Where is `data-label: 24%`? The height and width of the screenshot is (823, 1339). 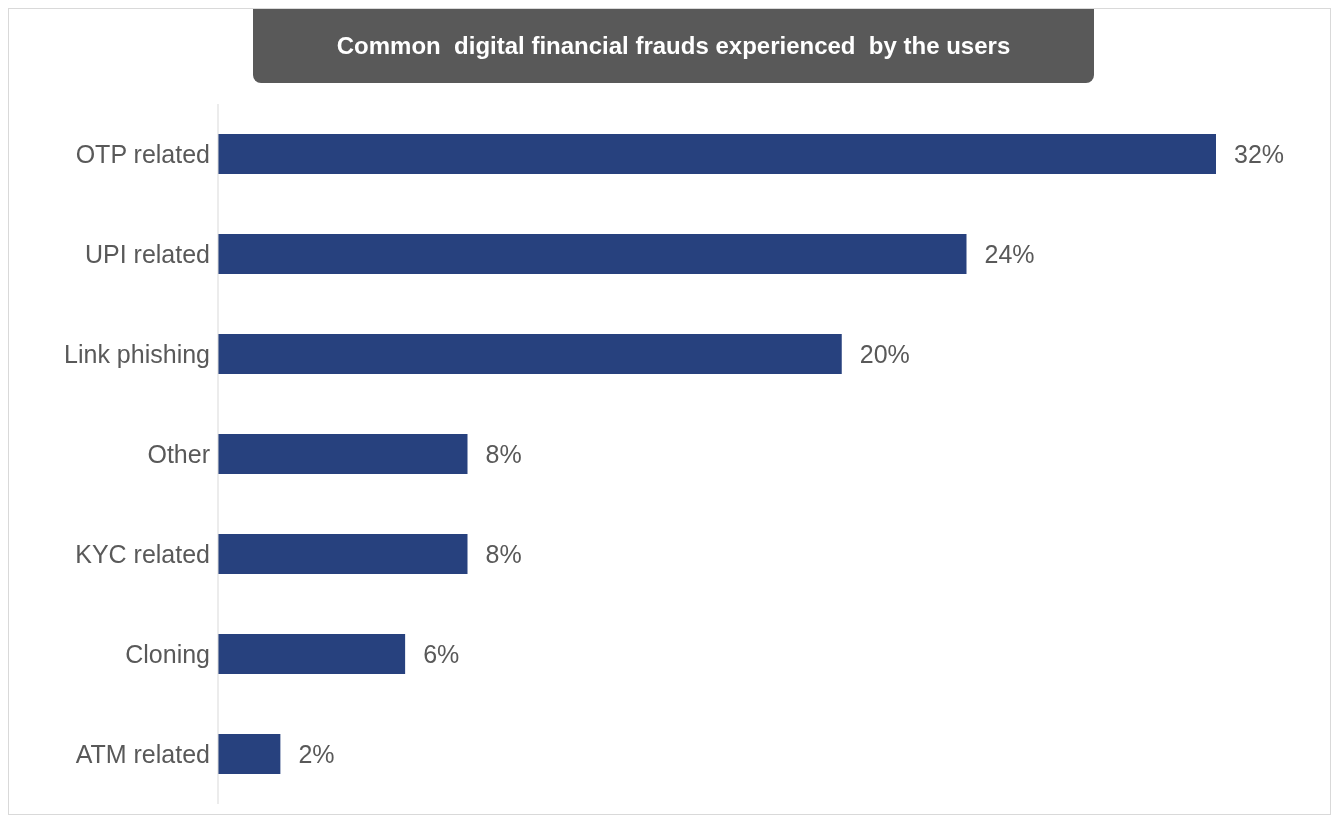 data-label: 24% is located at coordinates (1009, 253).